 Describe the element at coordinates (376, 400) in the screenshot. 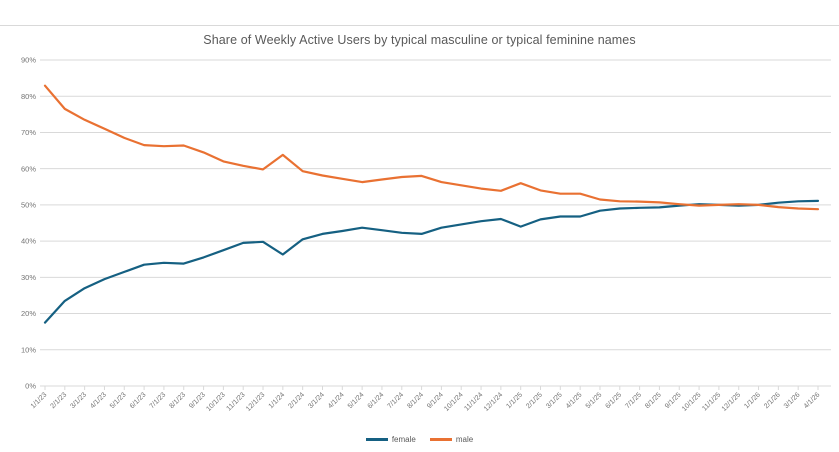

I see `x-axis-label: 6/1/24` at that location.